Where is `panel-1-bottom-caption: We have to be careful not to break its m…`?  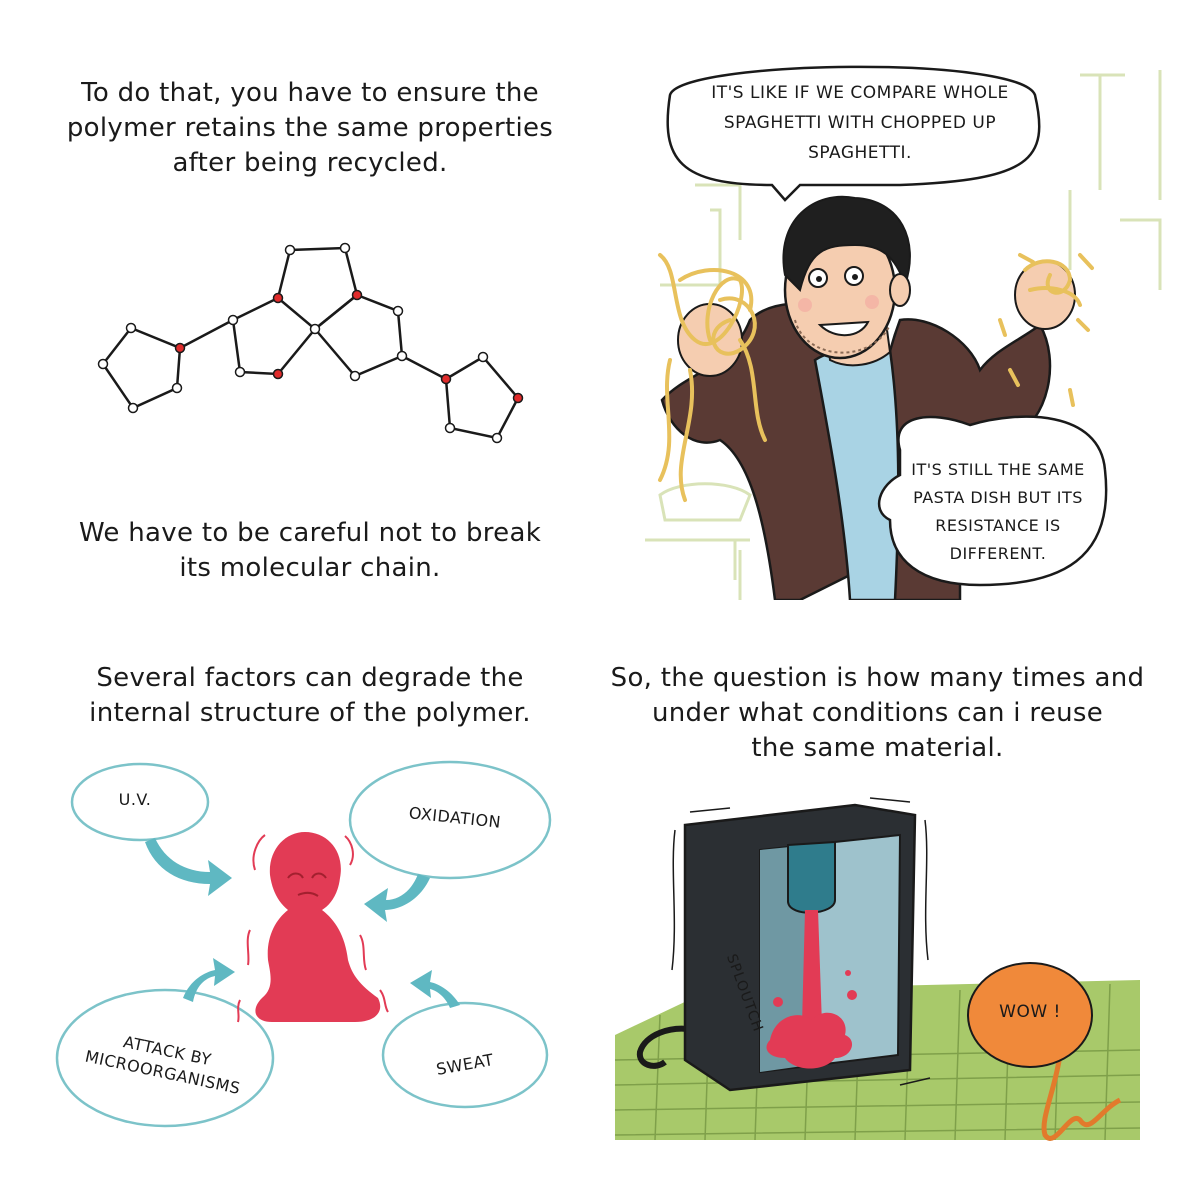
panel-1-bottom-caption: We have to be careful not to break its m… is located at coordinates (310, 551).